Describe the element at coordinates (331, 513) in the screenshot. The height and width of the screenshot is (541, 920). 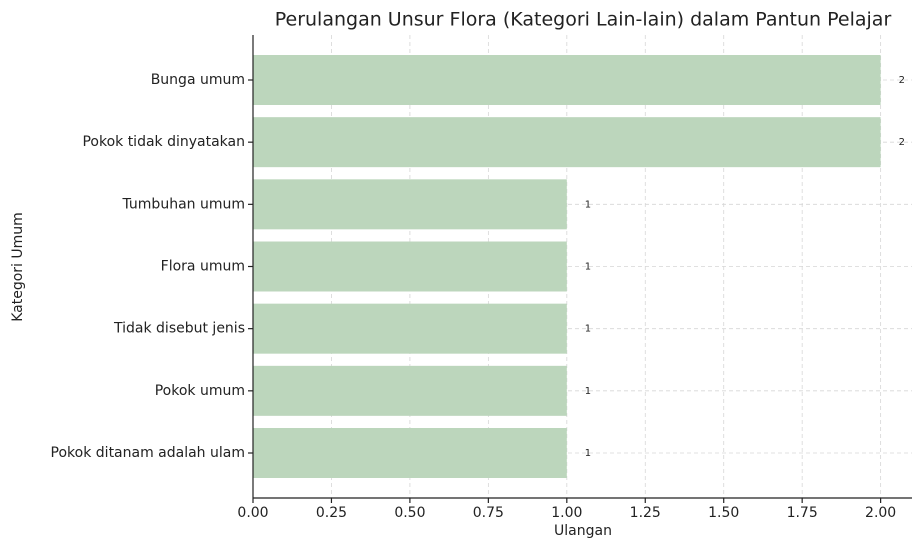
I see `x-tick-label: 0.25` at that location.